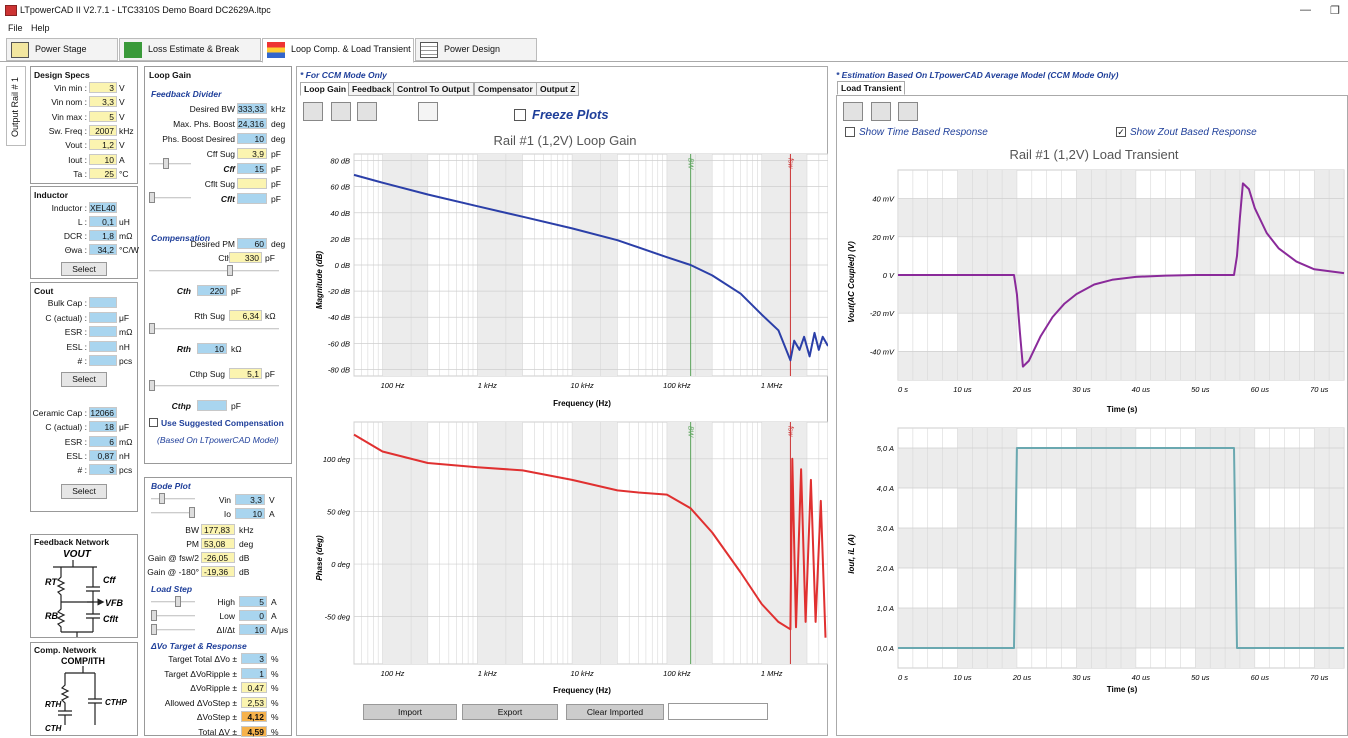 This screenshot has width=1348, height=738. What do you see at coordinates (103, 470) in the screenshot?
I see `row-value: 3` at bounding box center [103, 470].